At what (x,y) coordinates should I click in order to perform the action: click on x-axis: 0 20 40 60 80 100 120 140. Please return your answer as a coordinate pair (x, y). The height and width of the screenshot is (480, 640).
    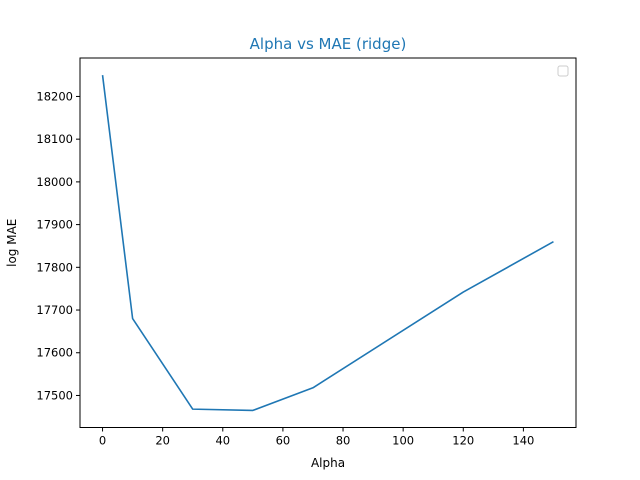
    Looking at the image, I should click on (316, 437).